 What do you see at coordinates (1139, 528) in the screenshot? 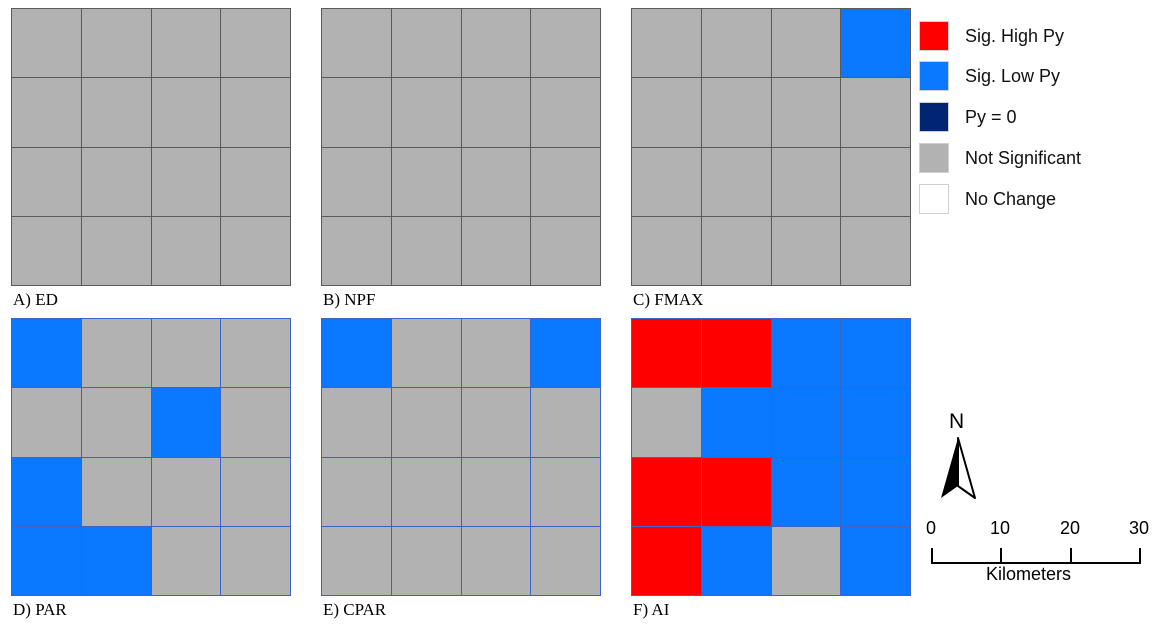
I see `scale-tick-label: 30` at bounding box center [1139, 528].